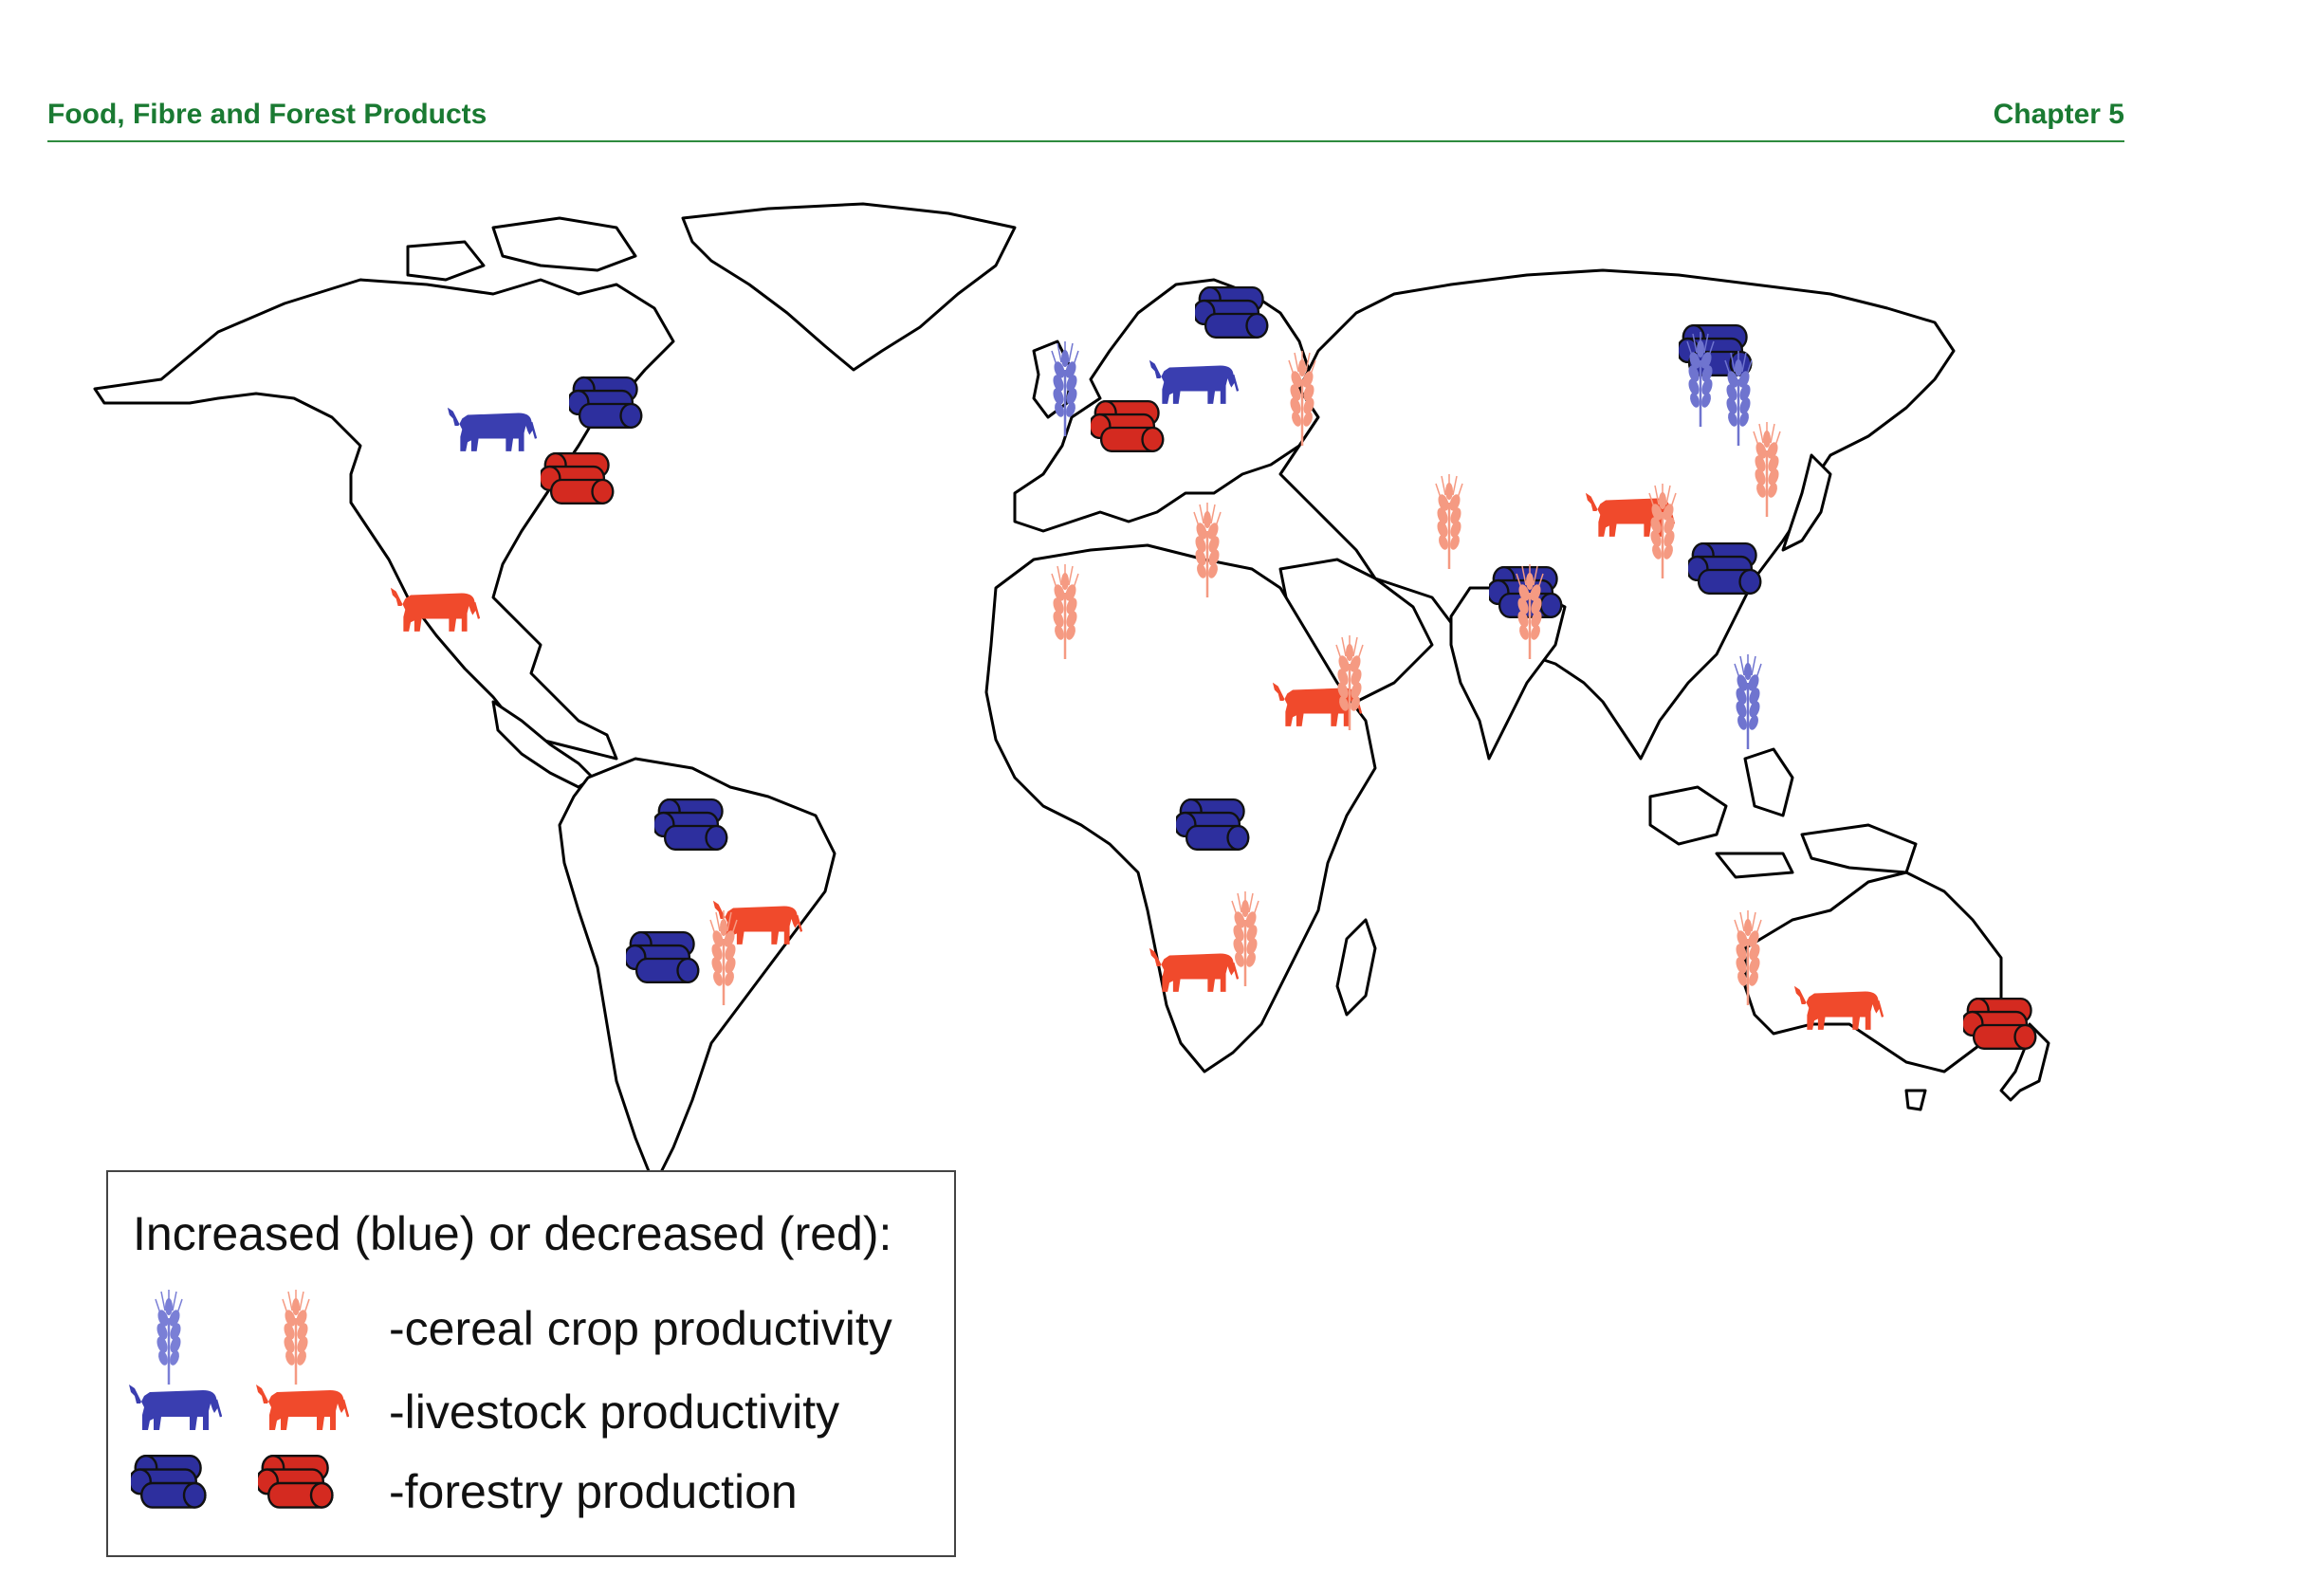  What do you see at coordinates (1166, 405) in the screenshot?
I see `continent-europe` at bounding box center [1166, 405].